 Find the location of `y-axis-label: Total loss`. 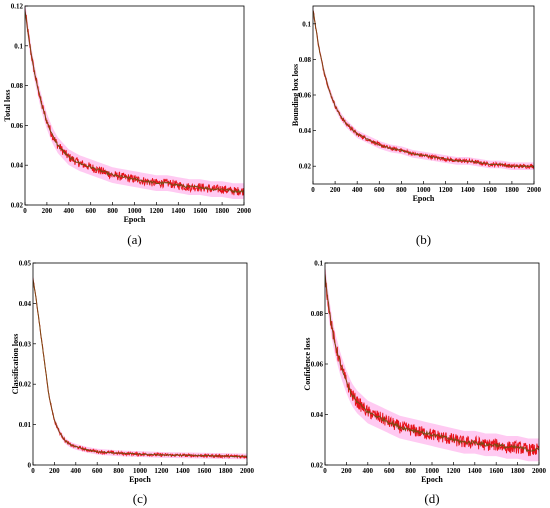

y-axis-label: Total loss is located at coordinates (7, 106).